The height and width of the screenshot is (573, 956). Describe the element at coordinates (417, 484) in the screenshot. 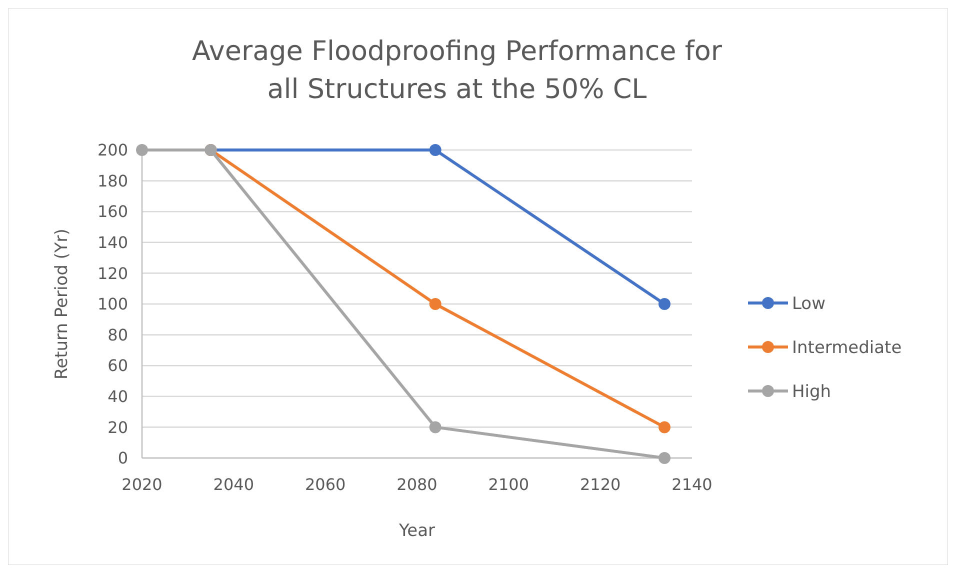

I see `x-tick-label: 2080` at that location.